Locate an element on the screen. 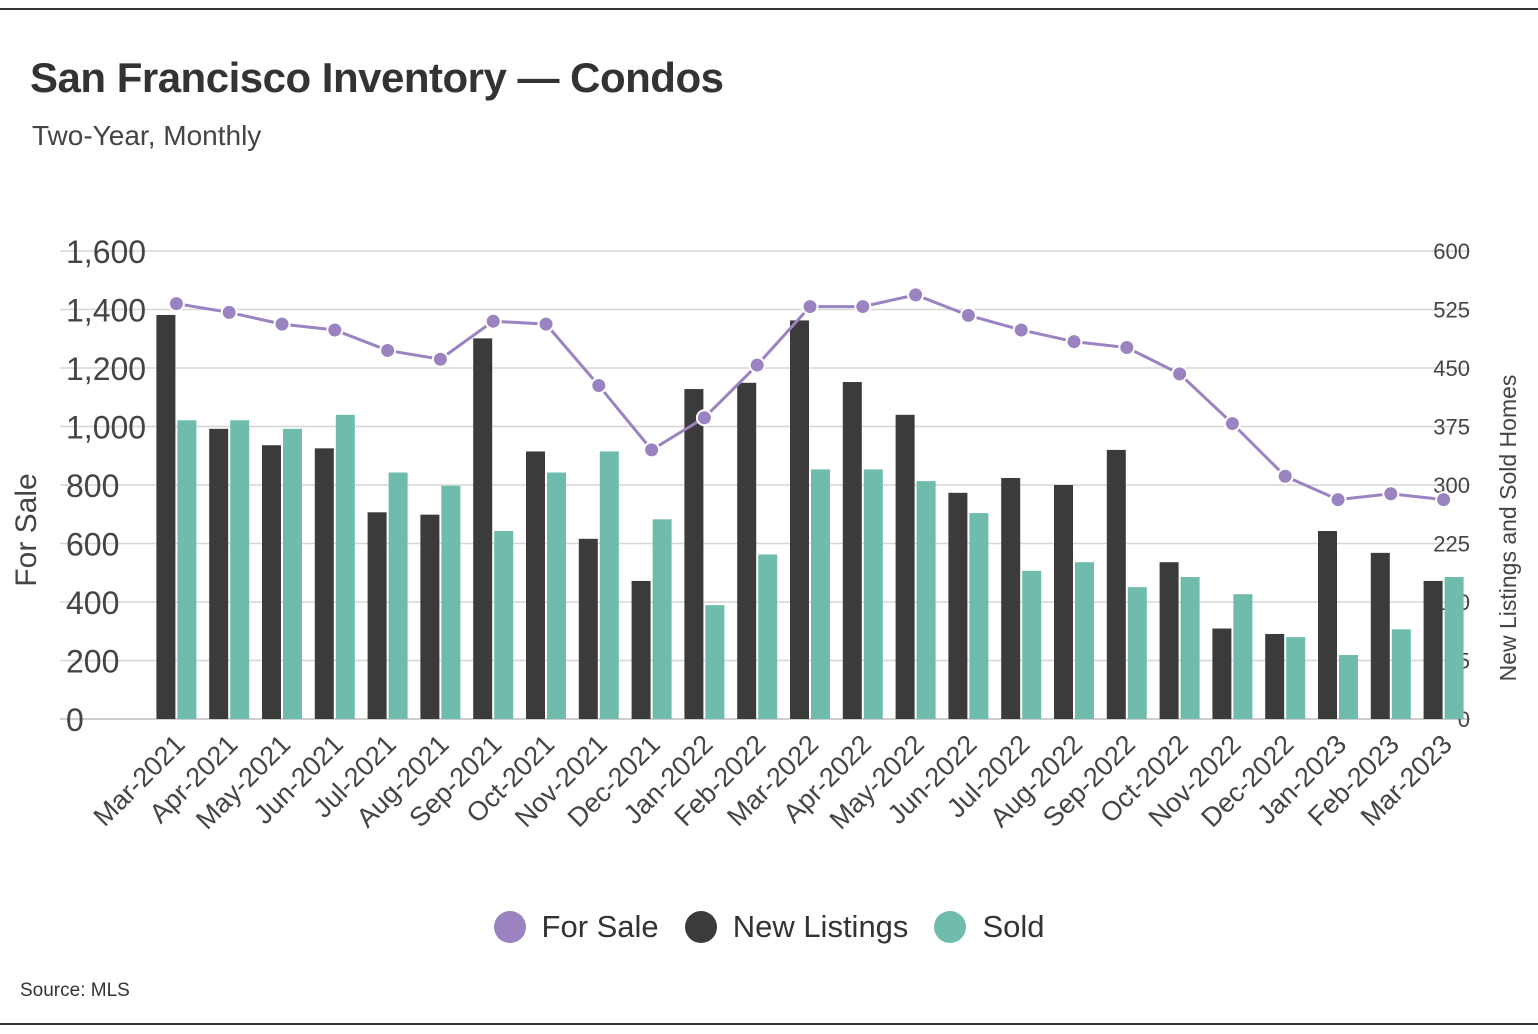 Image resolution: width=1538 pixels, height=1034 pixels. y-tick-label-right: 525 is located at coordinates (1451, 310).